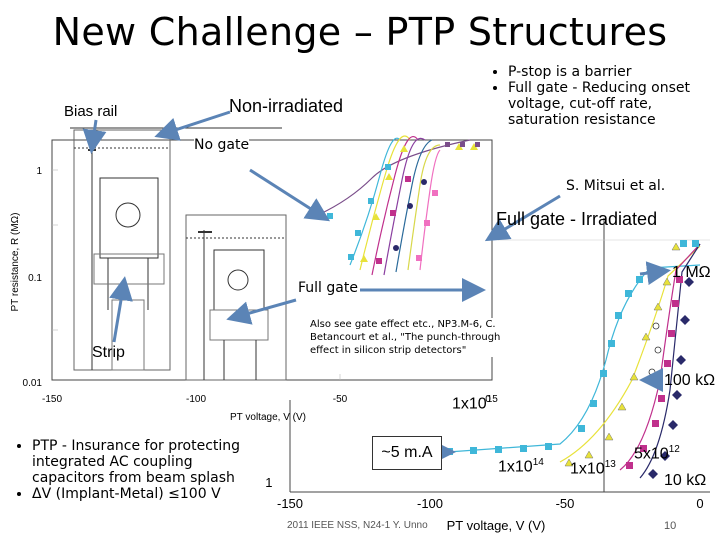  Describe the element at coordinates (35, 278) in the screenshot. I see `left-ytick-0.1: 0.1` at that location.